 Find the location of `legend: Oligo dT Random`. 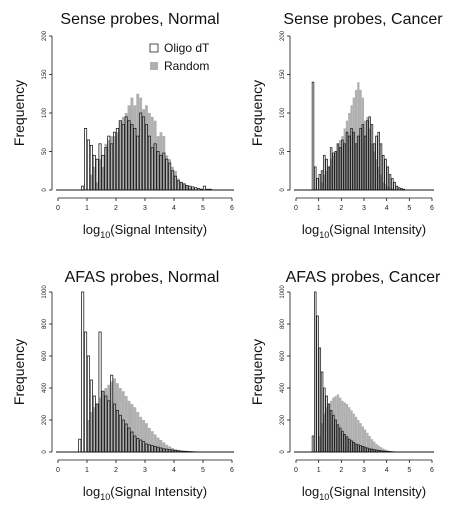

legend: Oligo dT Random is located at coordinates (180, 57).